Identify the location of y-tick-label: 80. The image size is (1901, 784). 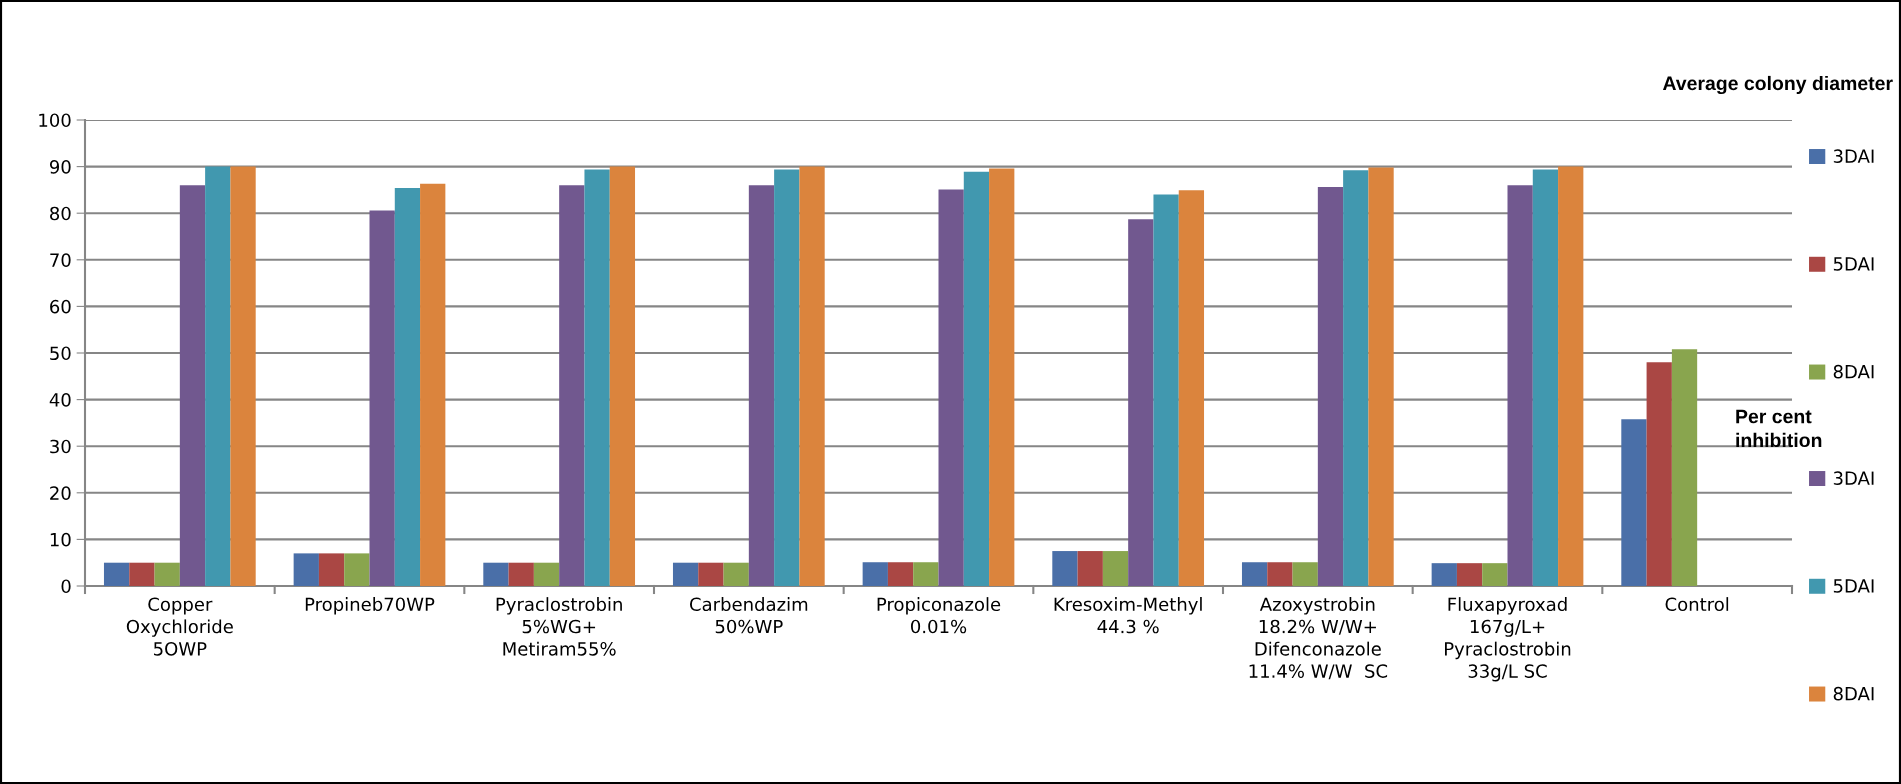
(60, 213).